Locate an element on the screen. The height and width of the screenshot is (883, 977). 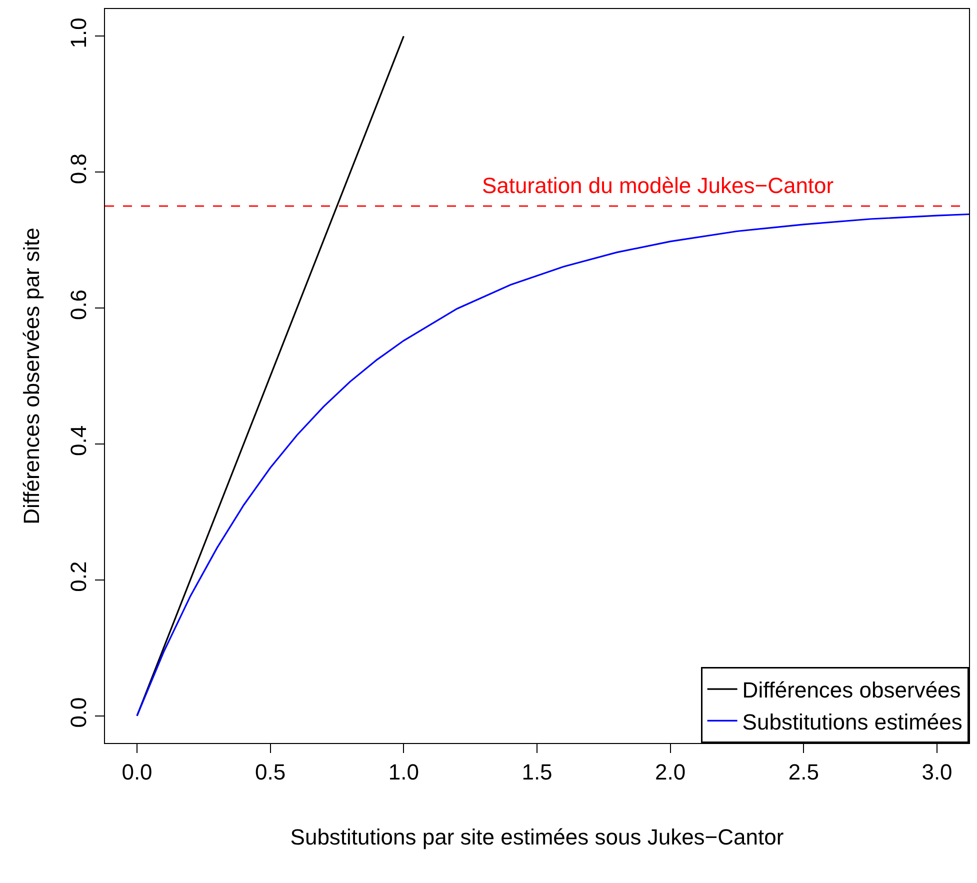
y-tick-label: 0.6 is located at coordinates (79, 304).